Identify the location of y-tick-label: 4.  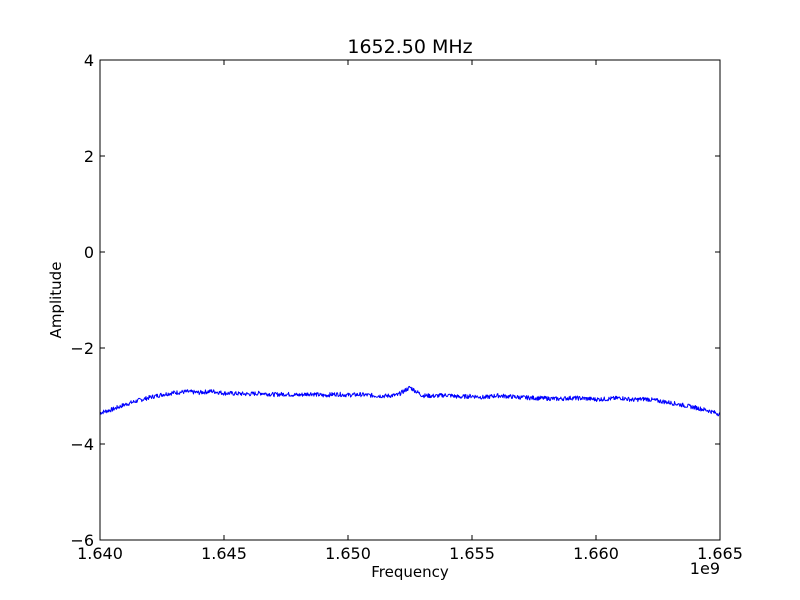
(89, 60).